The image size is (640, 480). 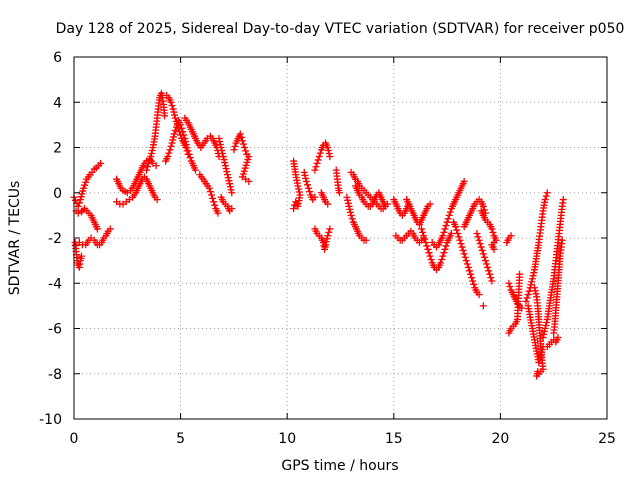 What do you see at coordinates (539, 332) in the screenshot?
I see `series-arc-am` at bounding box center [539, 332].